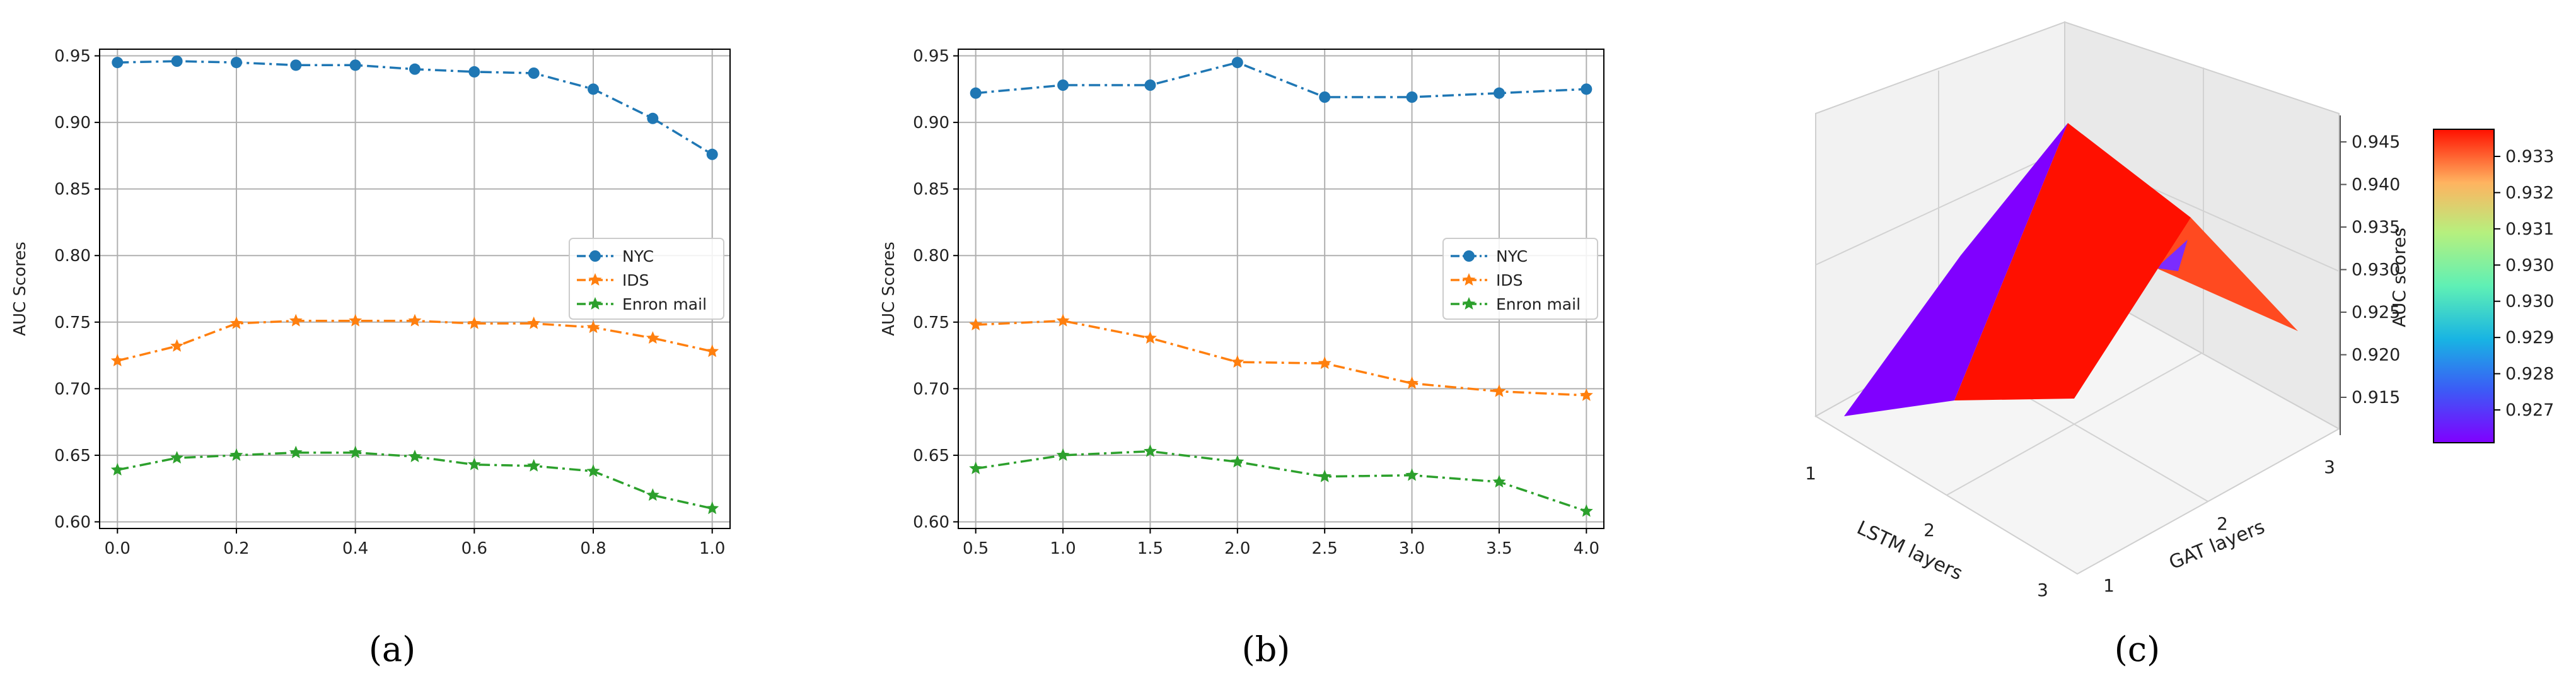 Image resolution: width=2576 pixels, height=683 pixels. What do you see at coordinates (2376, 270) in the screenshot?
I see `chart-c-ztick-label: 0.930` at bounding box center [2376, 270].